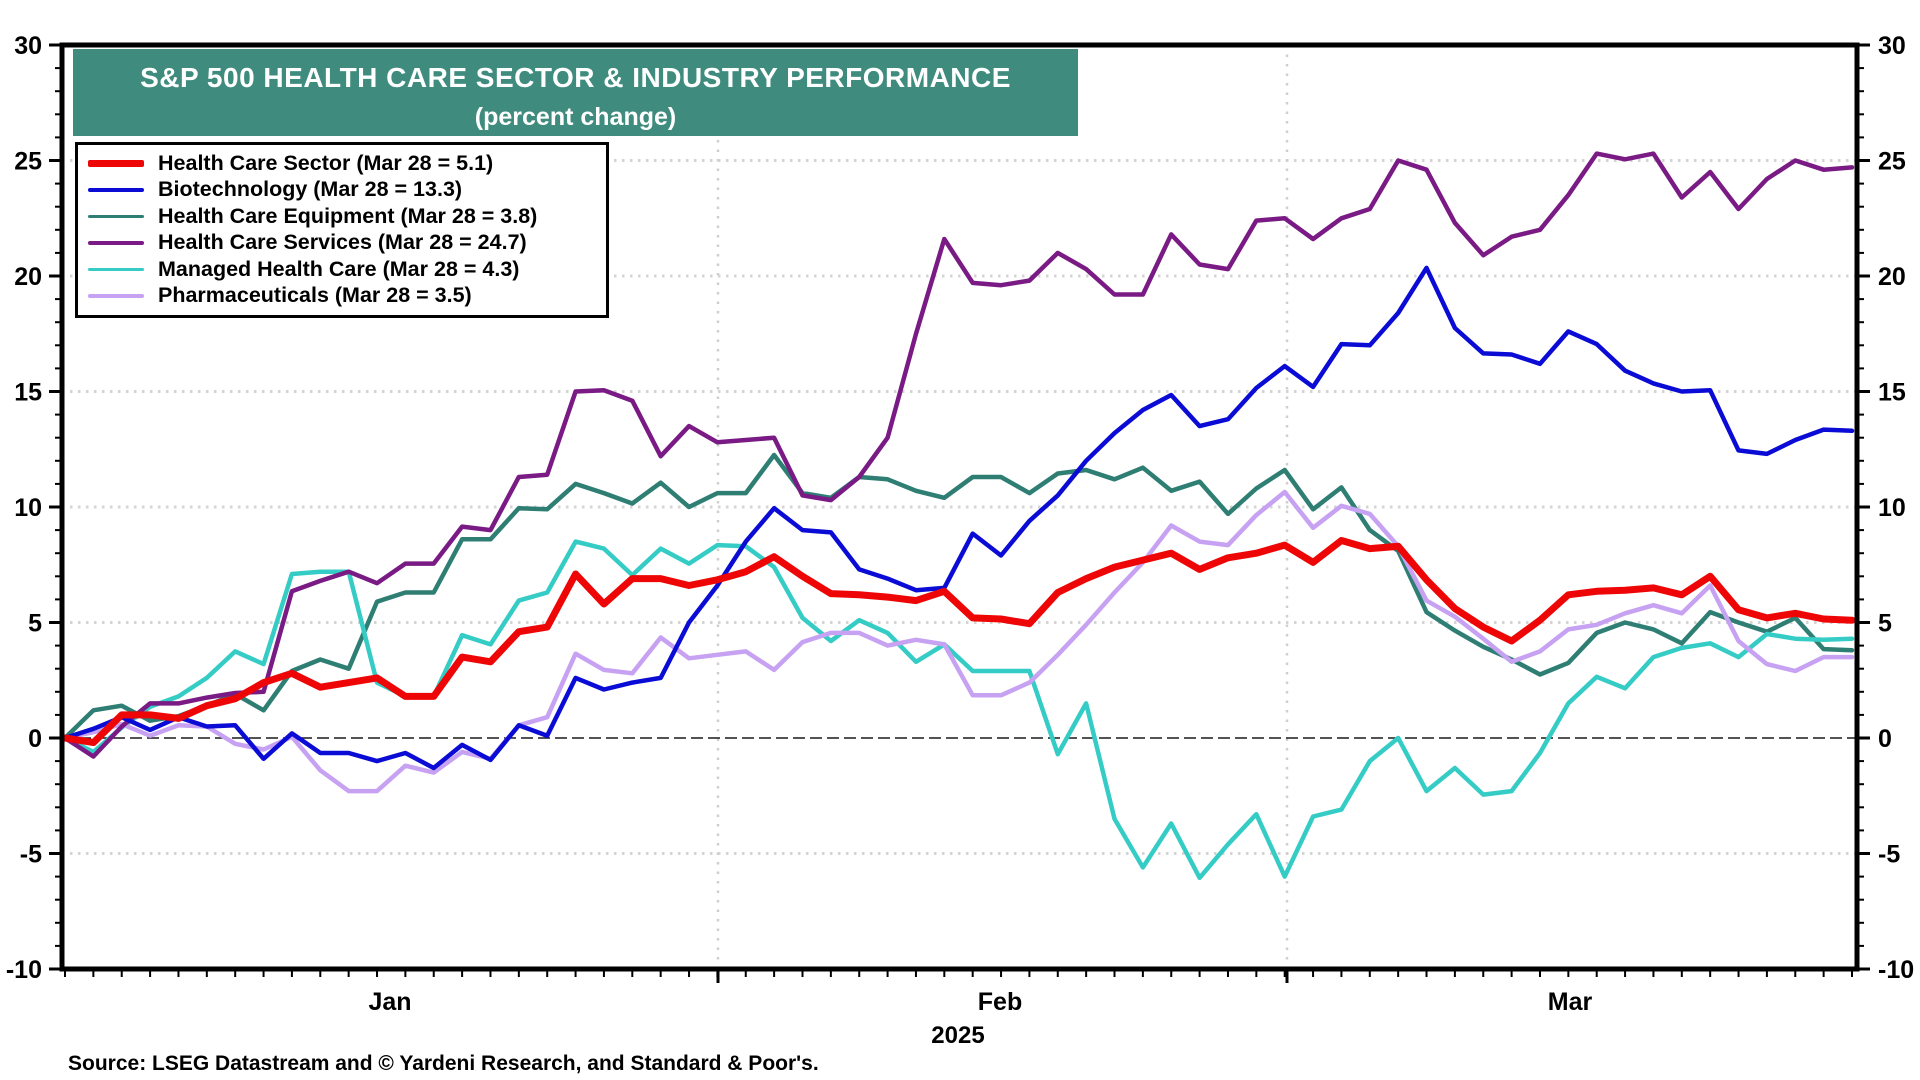  Describe the element at coordinates (315, 295) in the screenshot. I see `legend-label-pharmaceuticals: Pharmaceuticals (Mar 28 = 3.5)` at that location.